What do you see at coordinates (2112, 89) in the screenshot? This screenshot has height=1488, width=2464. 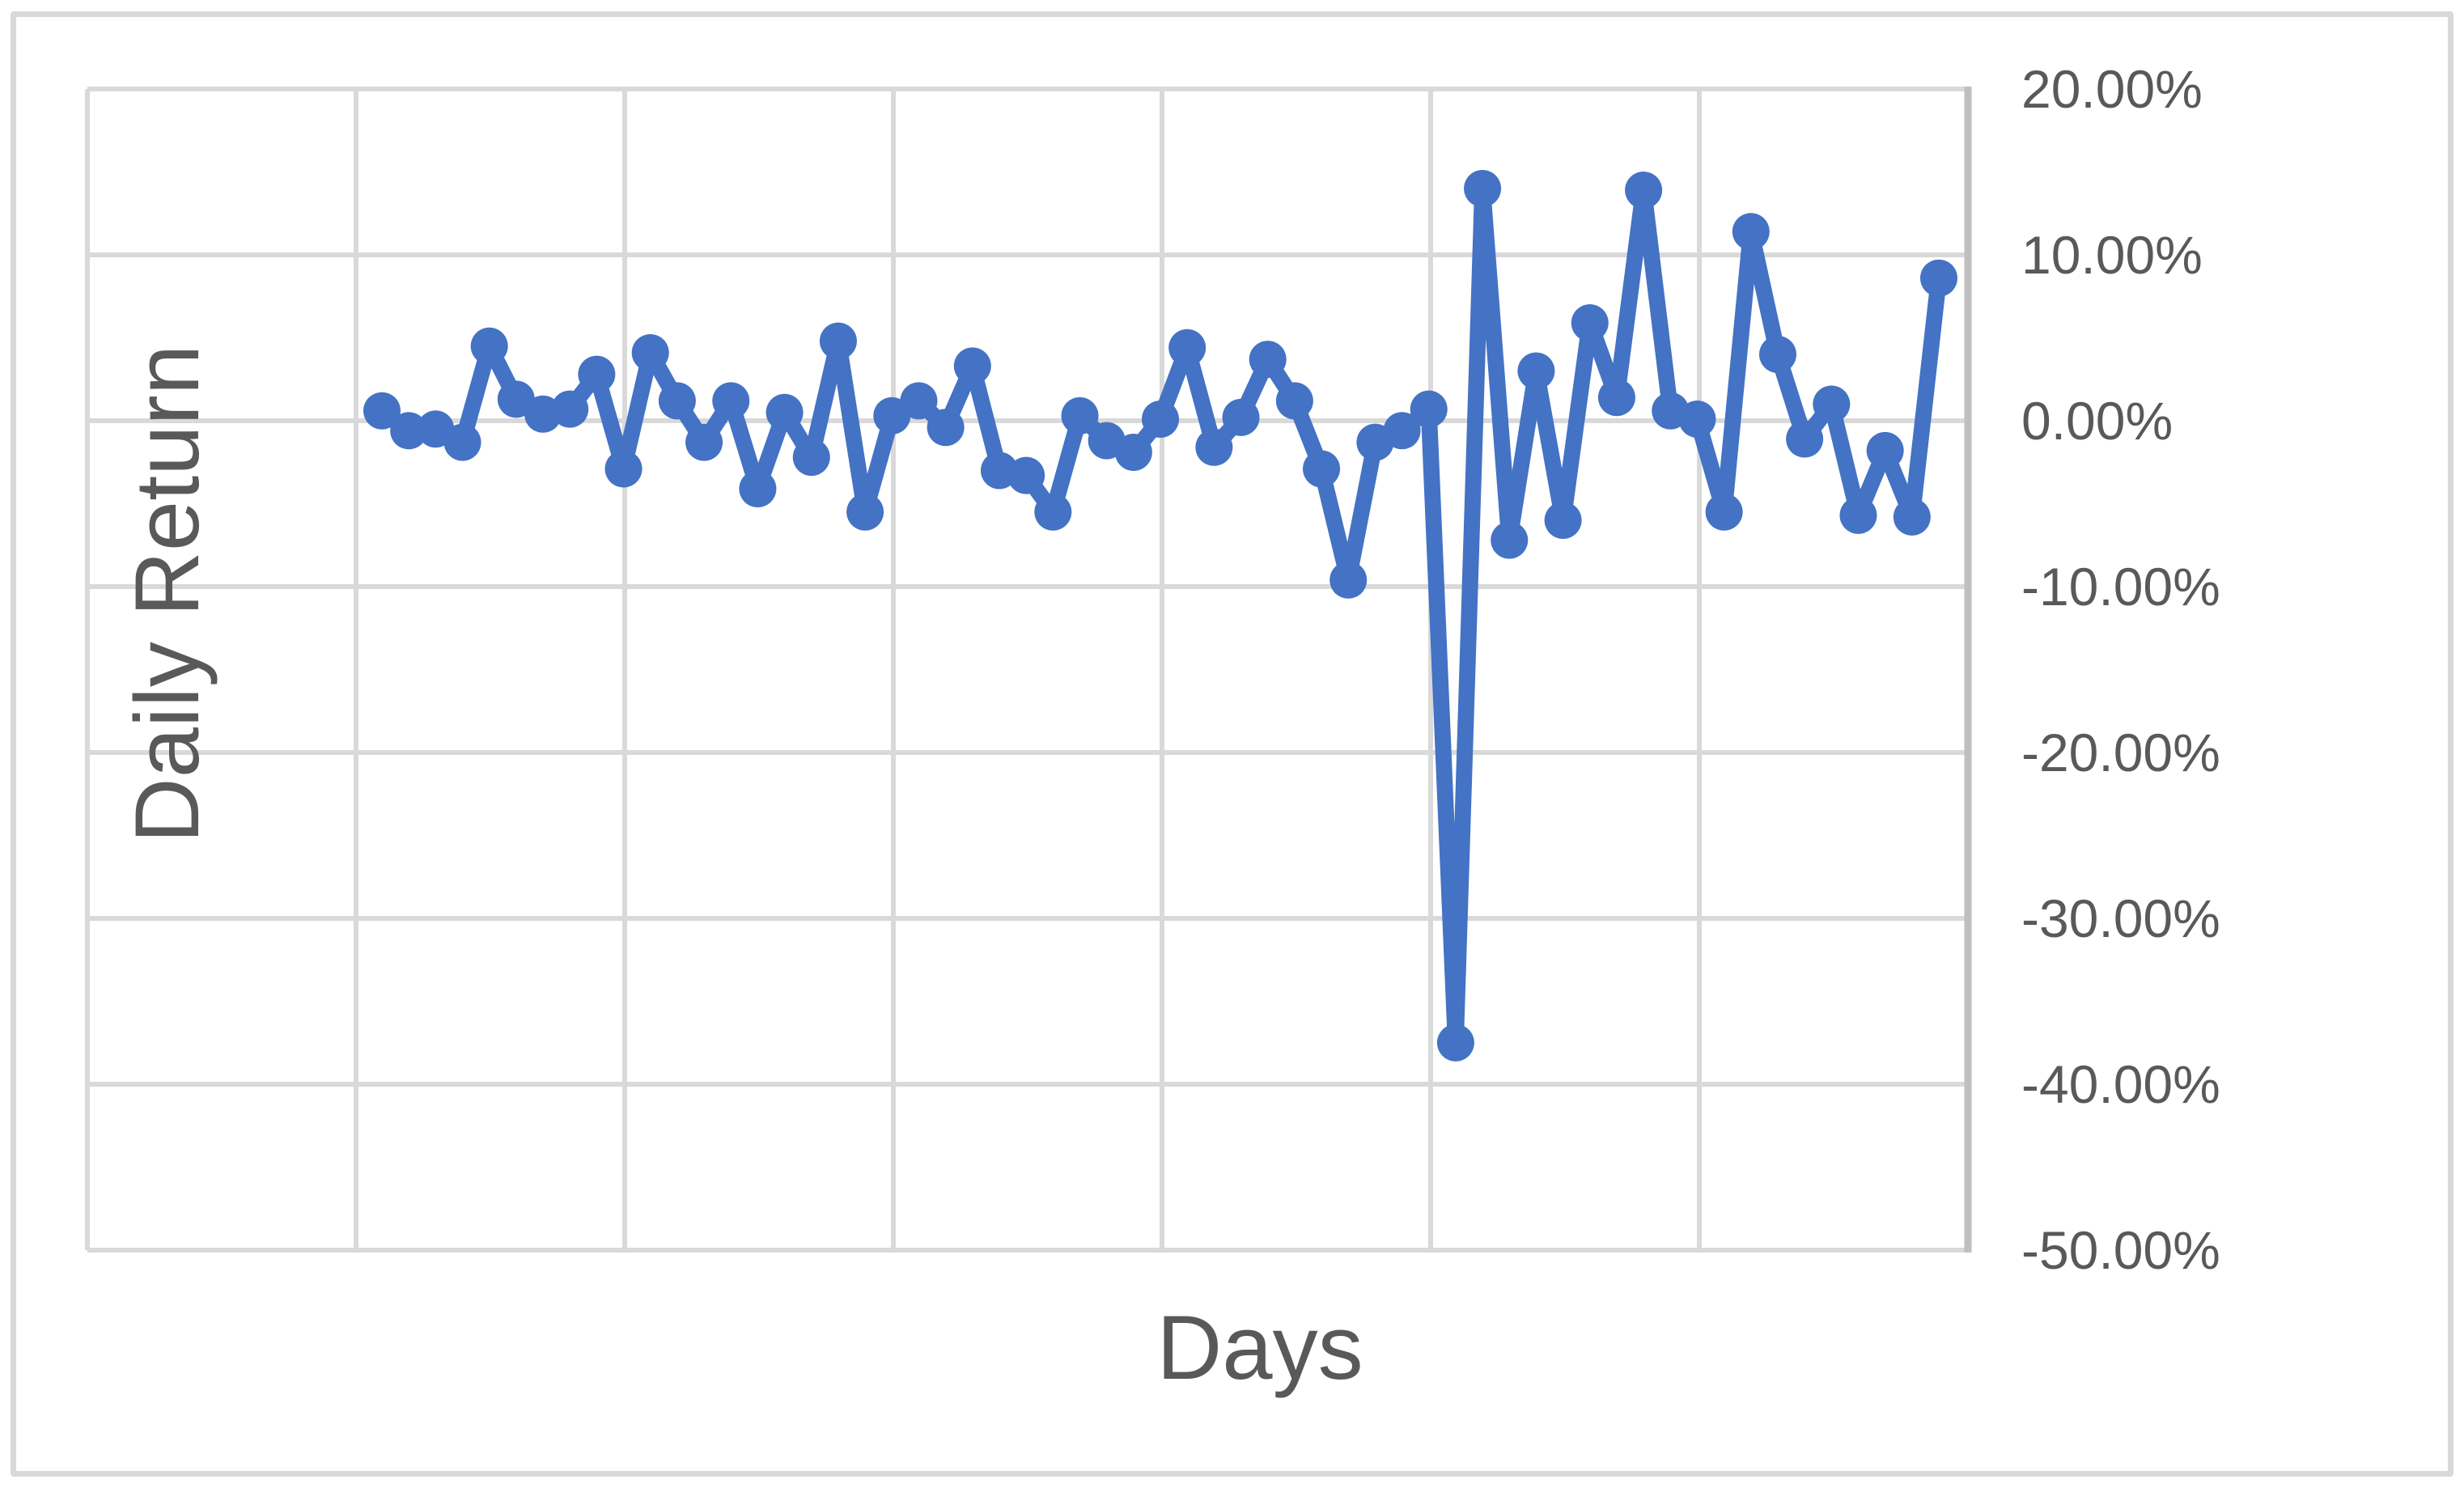 I see `y-axis-tick-label: 20.00%` at bounding box center [2112, 89].